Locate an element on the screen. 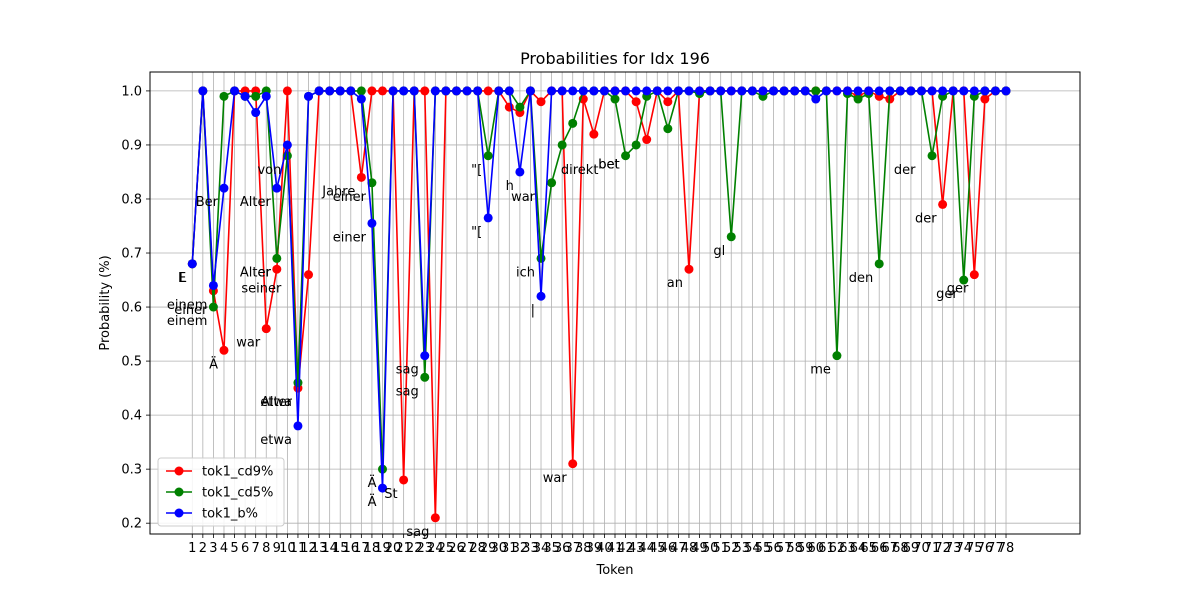 Image resolution: width=1200 pixels, height=600 pixels. x-tick-label: 59 is located at coordinates (805, 548).